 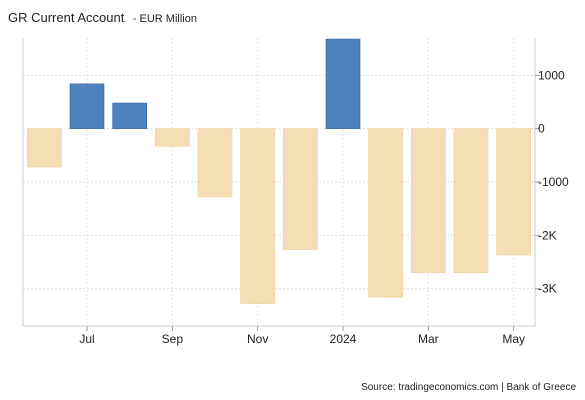 I want to click on chart-title-main: GR Current Account, so click(x=66, y=17).